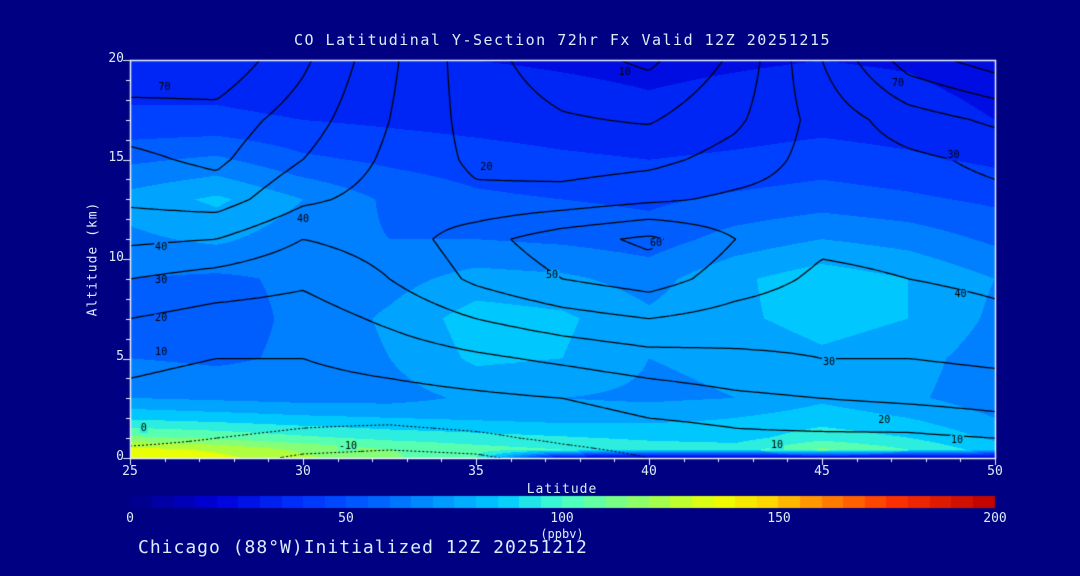  What do you see at coordinates (995, 471) in the screenshot?
I see `x-tick-label: 50` at bounding box center [995, 471].